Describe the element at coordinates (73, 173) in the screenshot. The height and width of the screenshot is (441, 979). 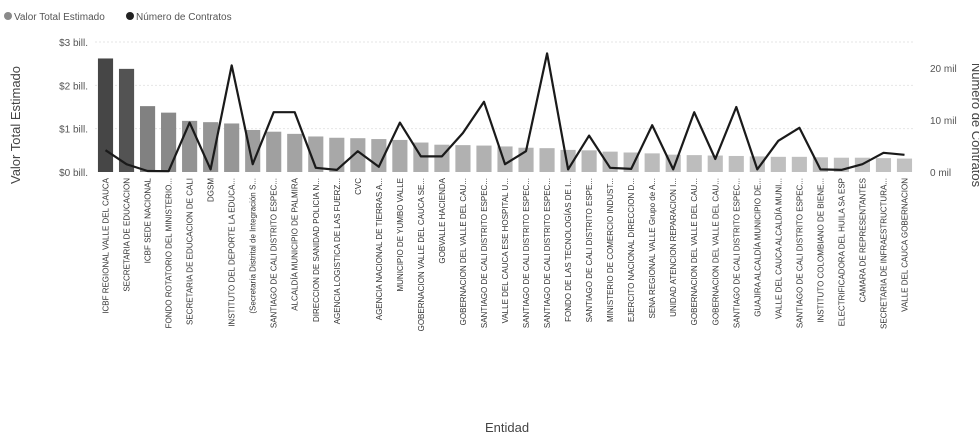
I see `y-tick-label: $0 bill.` at that location.